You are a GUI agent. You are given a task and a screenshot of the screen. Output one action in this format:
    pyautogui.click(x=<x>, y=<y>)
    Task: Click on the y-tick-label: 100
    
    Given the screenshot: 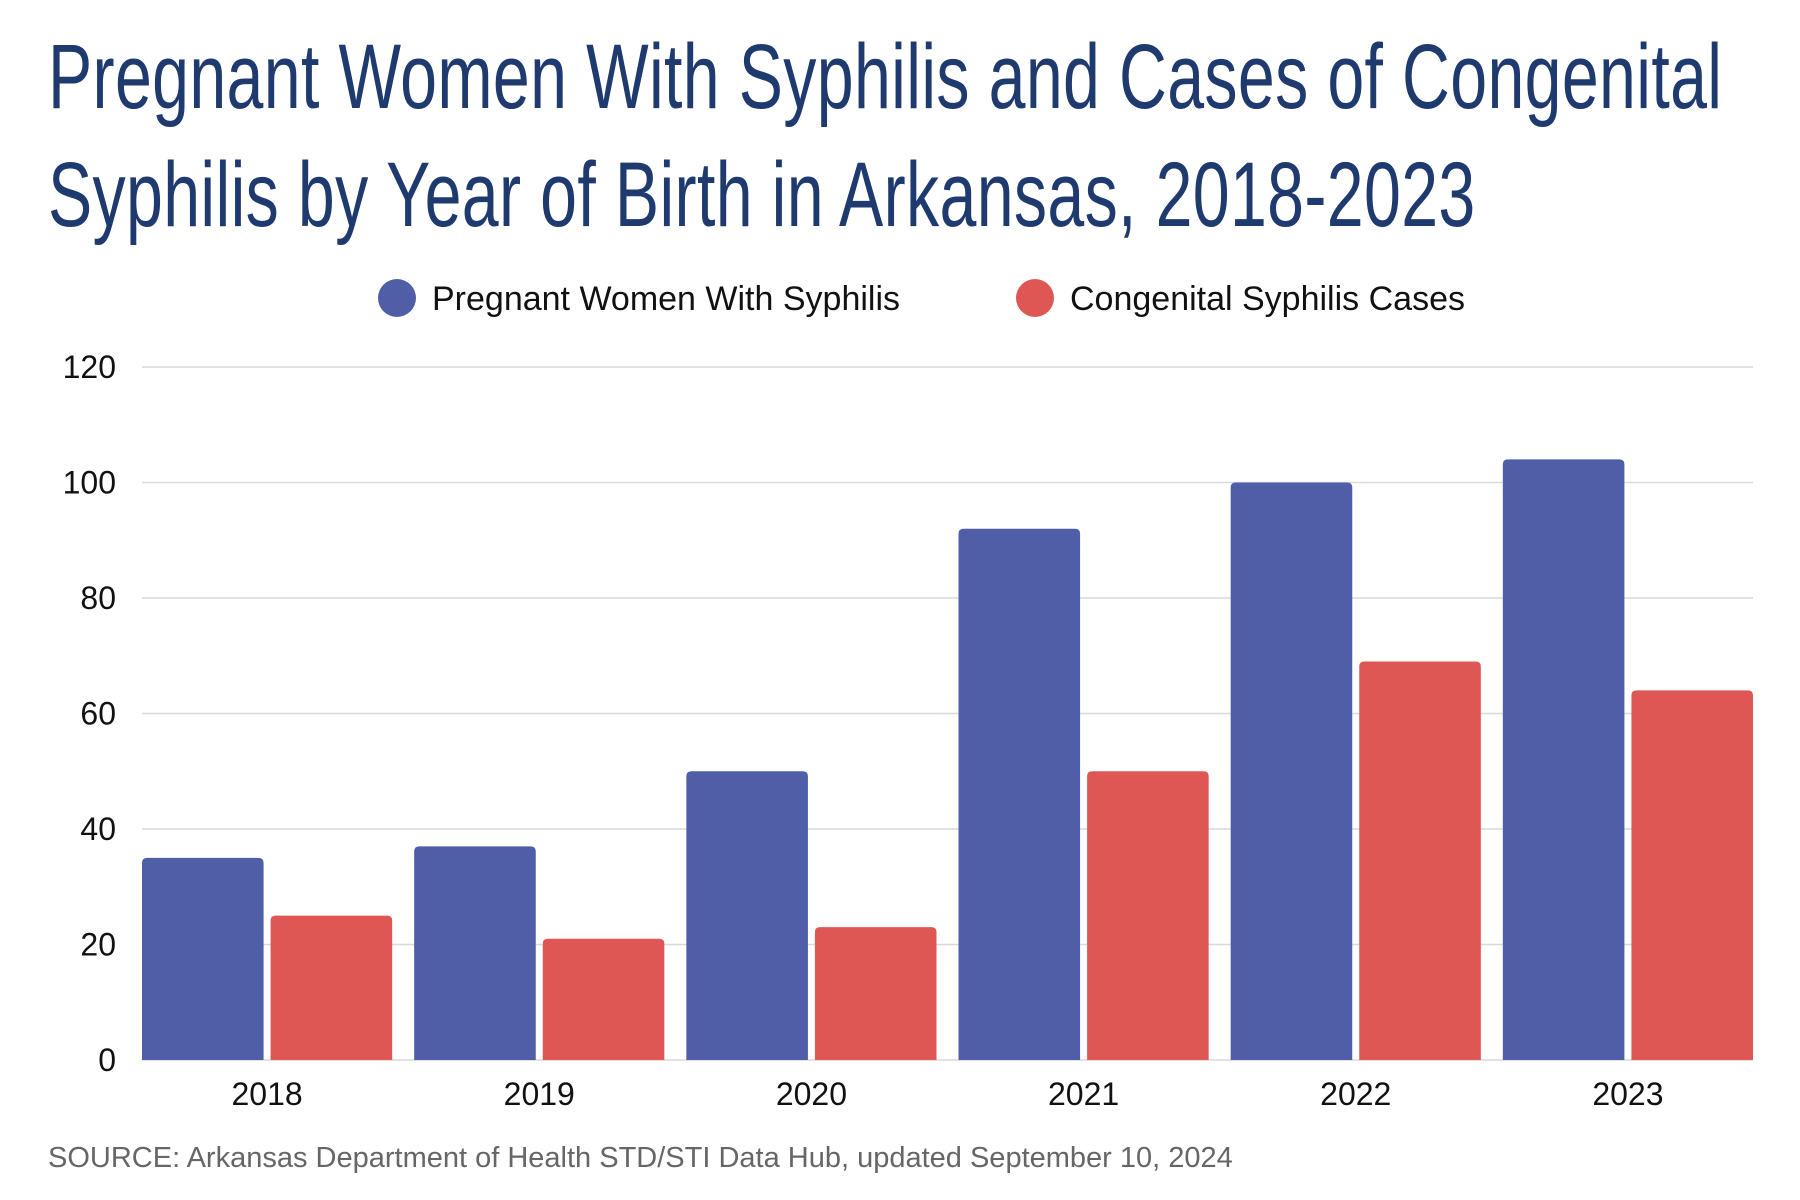 What is the action you would take?
    pyautogui.click(x=89, y=483)
    